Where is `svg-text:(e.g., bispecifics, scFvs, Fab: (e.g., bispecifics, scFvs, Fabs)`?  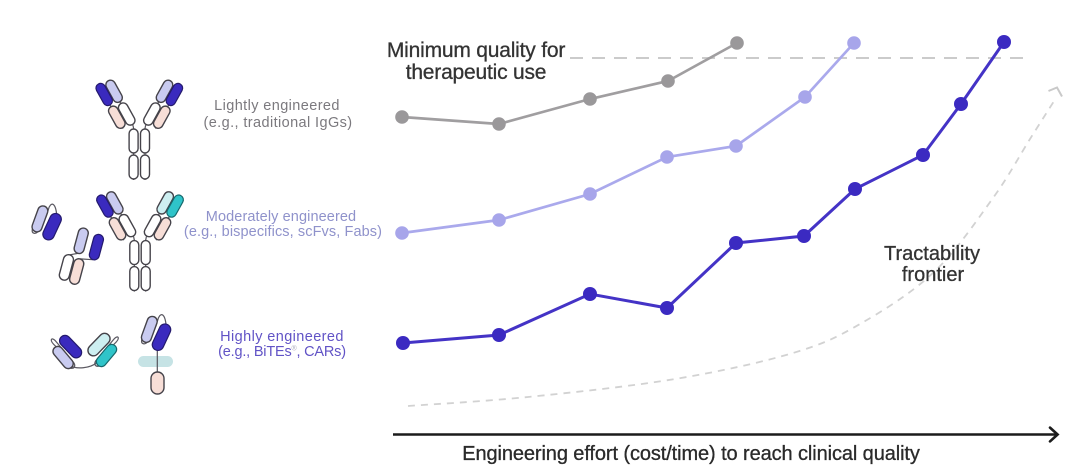
svg-text:(e.g., bispecifics, scFvs, Fab: (e.g., bispecifics, scFvs, Fabs) is located at coordinates (283, 232).